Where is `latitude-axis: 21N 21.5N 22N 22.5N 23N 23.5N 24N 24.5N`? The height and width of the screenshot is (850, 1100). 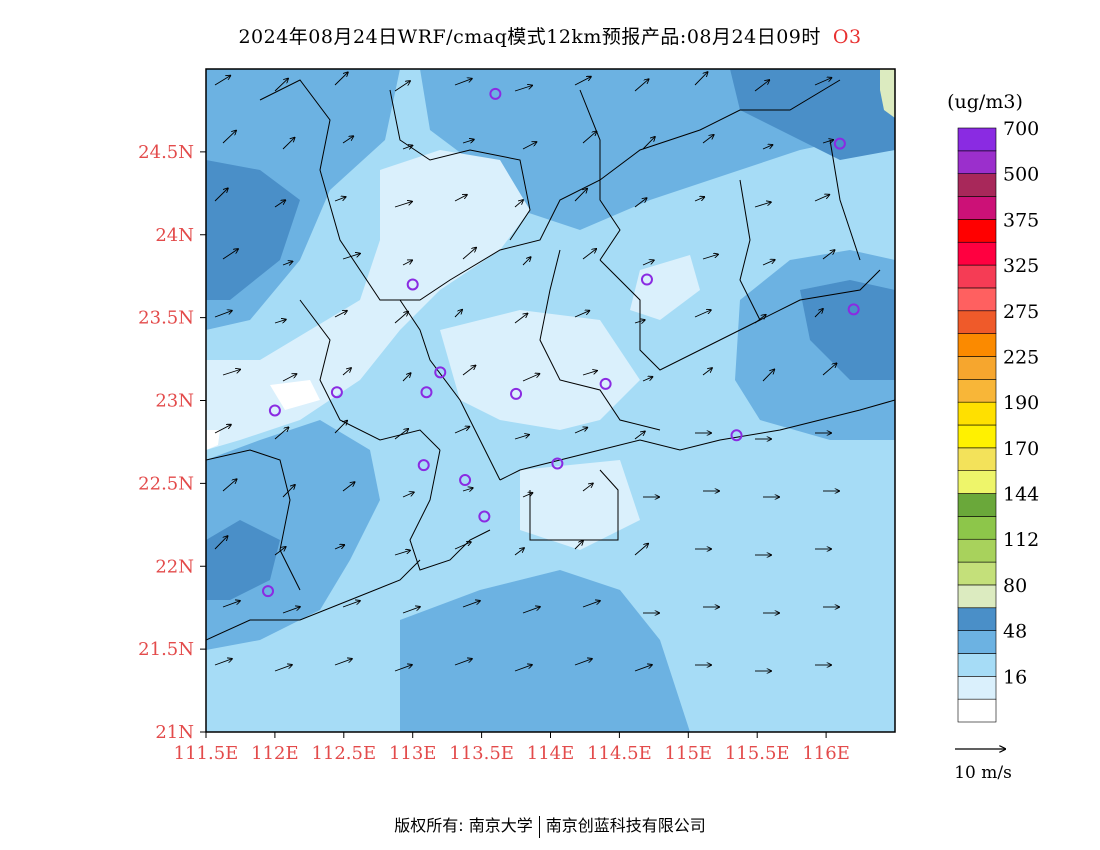
latitude-axis: 21N 21.5N 22N 22.5N 23N 23.5N 24N 24.5N is located at coordinates (172, 442).